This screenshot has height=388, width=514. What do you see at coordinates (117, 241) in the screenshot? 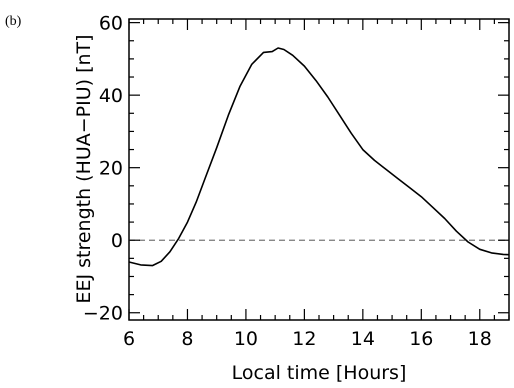
I see `y-tick-label: 0` at bounding box center [117, 241].